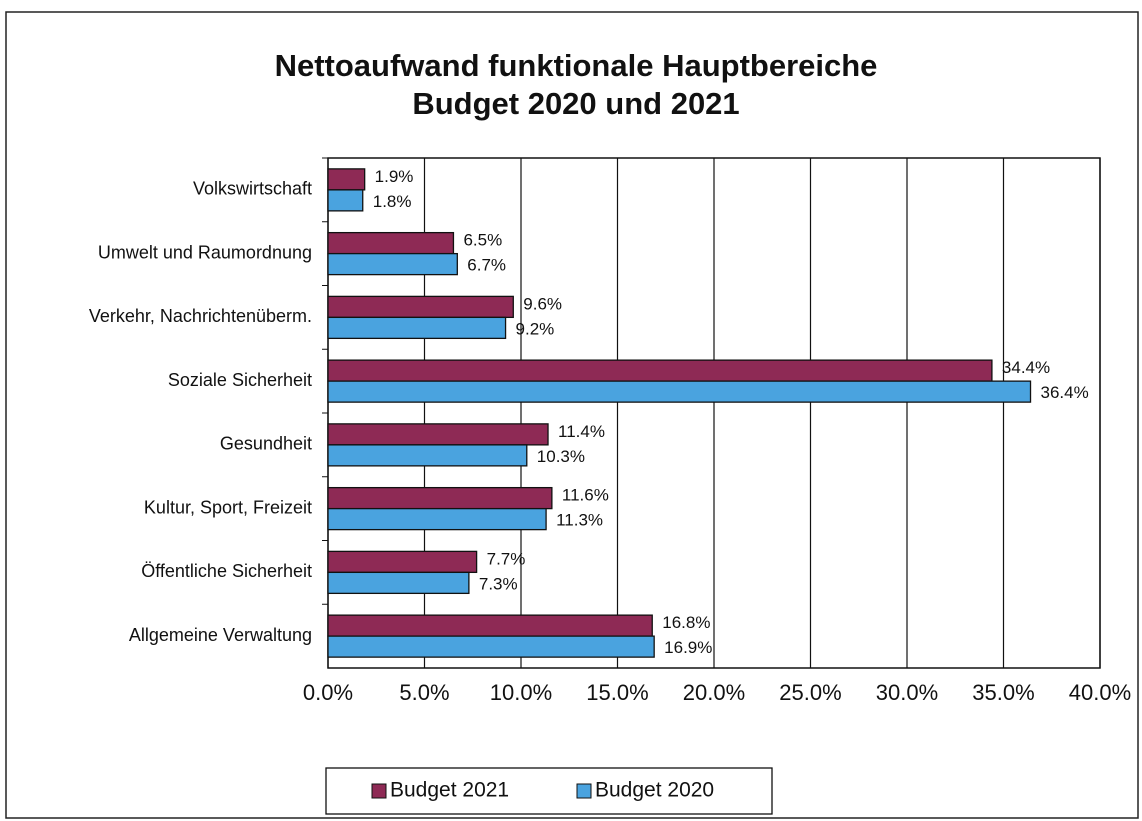 The height and width of the screenshot is (821, 1142). Describe the element at coordinates (585, 495) in the screenshot. I see `value-label: 11.6%` at that location.